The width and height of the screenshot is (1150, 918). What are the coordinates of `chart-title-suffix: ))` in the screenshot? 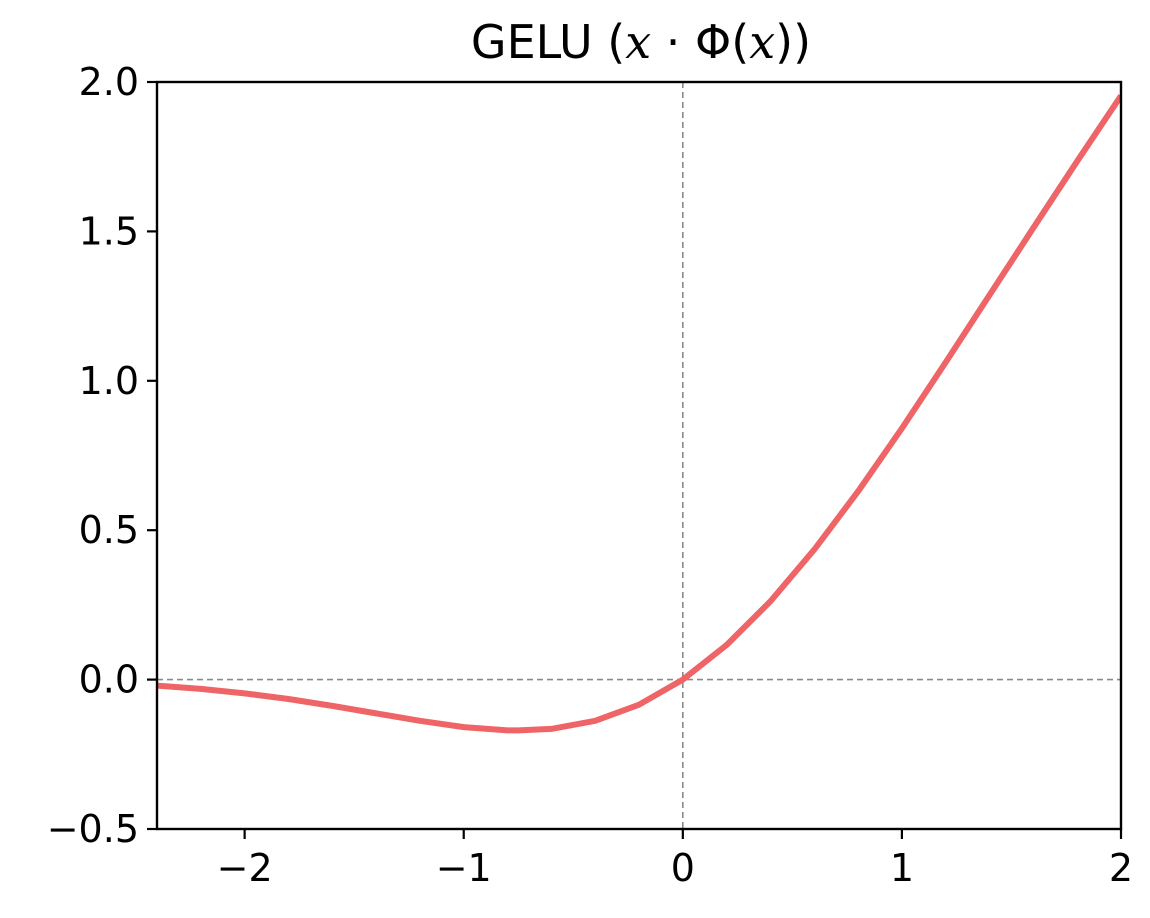 It's located at (793, 42).